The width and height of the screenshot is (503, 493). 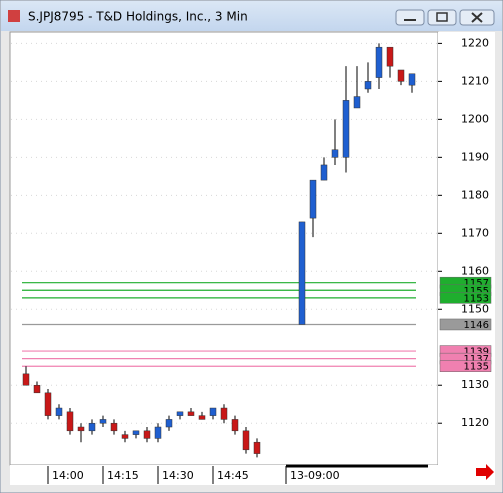 What do you see at coordinates (475, 118) in the screenshot?
I see `y-tick-label: 1200` at bounding box center [475, 118].